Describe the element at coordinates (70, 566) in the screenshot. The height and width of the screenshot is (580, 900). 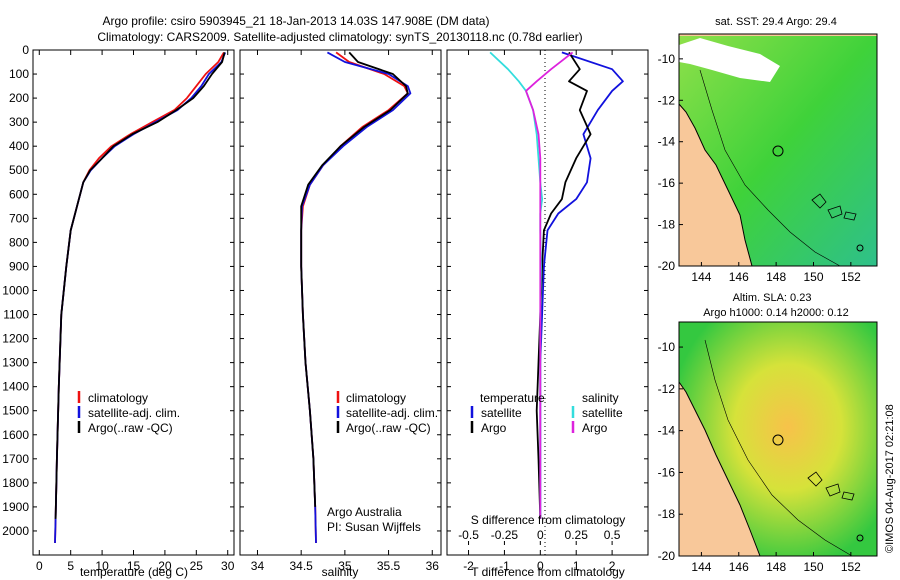
I see `x-tick-label: 5` at that location.